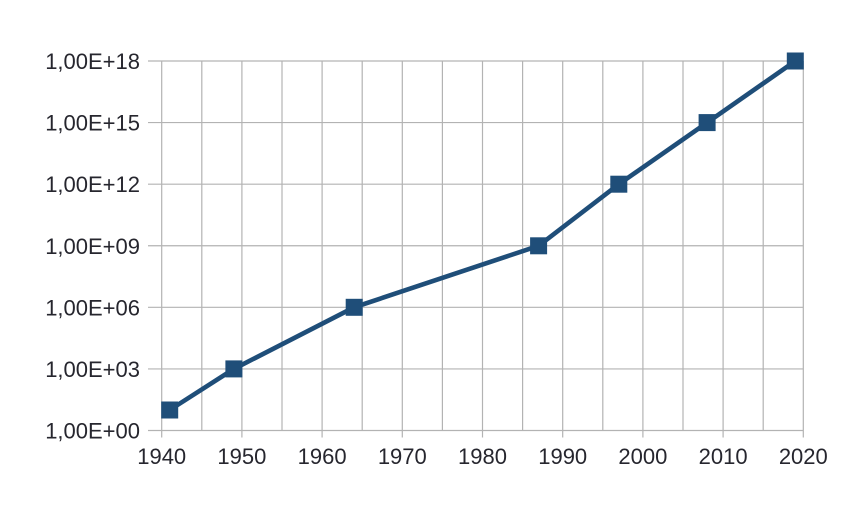 The image size is (862, 512). Describe the element at coordinates (482, 456) in the screenshot. I see `x-axis-tick-label: 1980` at that location.